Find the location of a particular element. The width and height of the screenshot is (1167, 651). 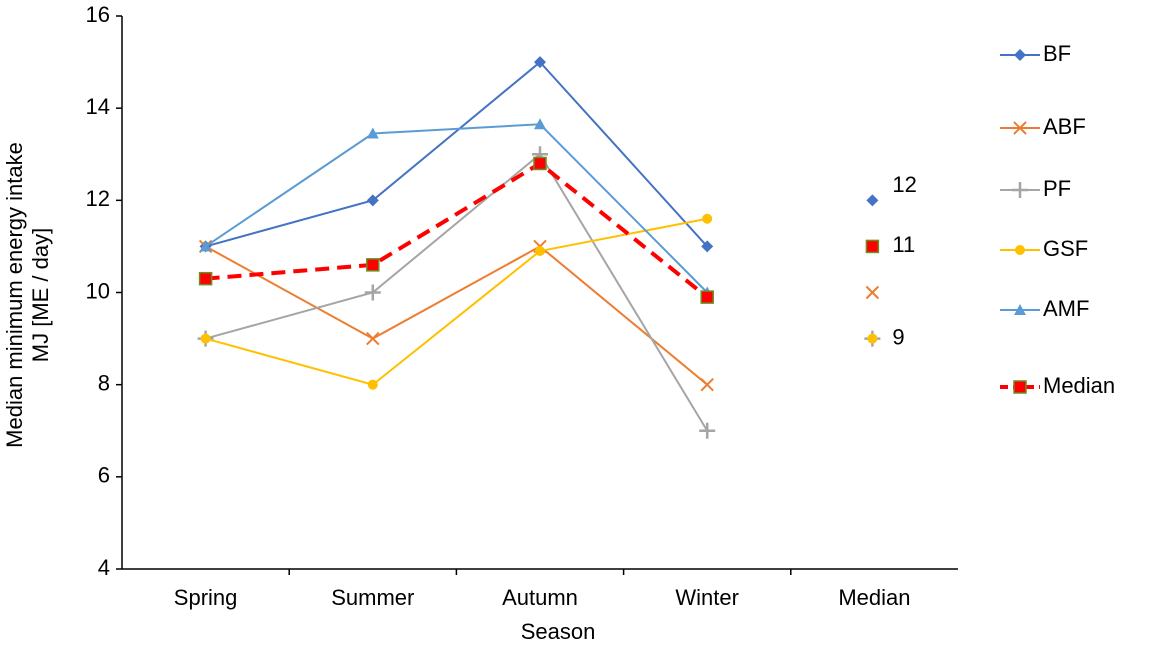

legend-item: GSF is located at coordinates (1044, 248).